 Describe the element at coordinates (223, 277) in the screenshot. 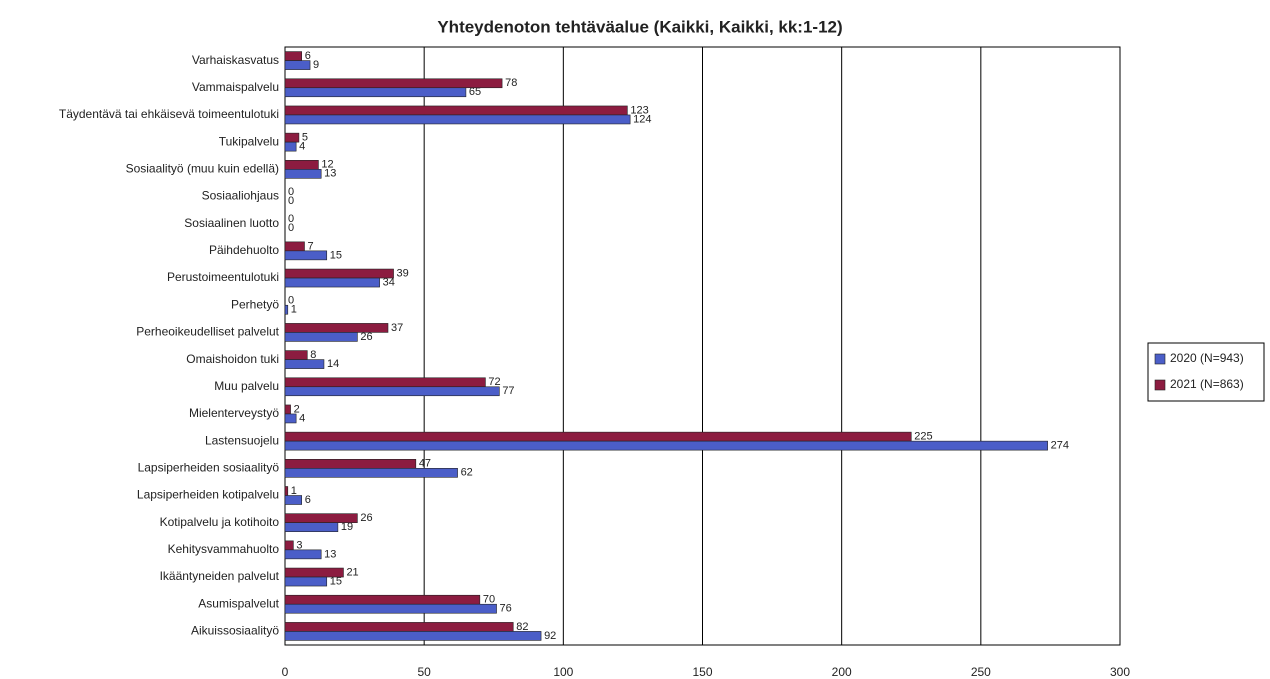

I see `y-tick-label: Perustoimeentulotuki` at that location.